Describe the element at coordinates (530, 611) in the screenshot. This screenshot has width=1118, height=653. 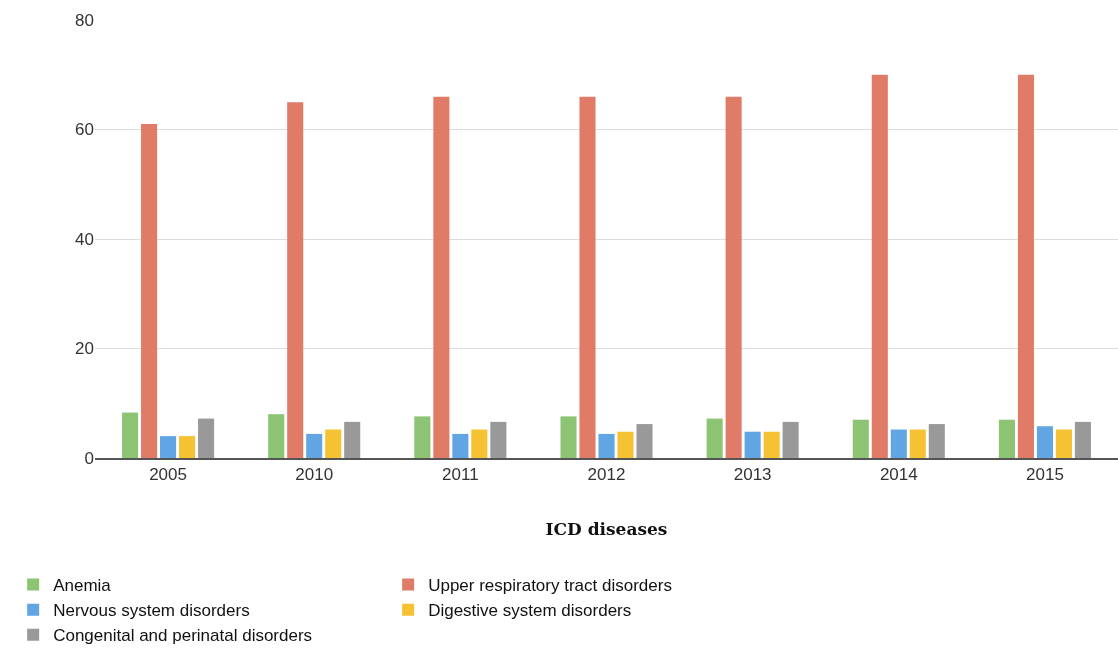
I see `legend-label: Digestive system disorders` at that location.